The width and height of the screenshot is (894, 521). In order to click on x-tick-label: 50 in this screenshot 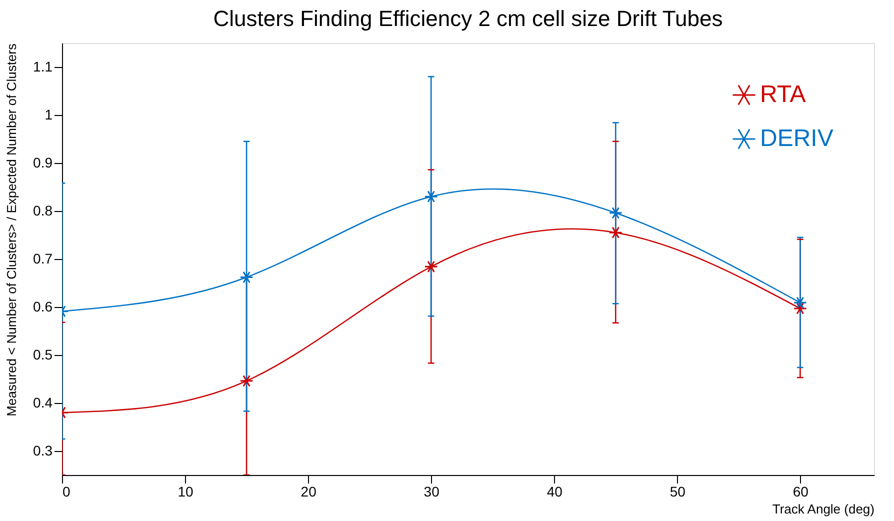, I will do `click(678, 492)`.